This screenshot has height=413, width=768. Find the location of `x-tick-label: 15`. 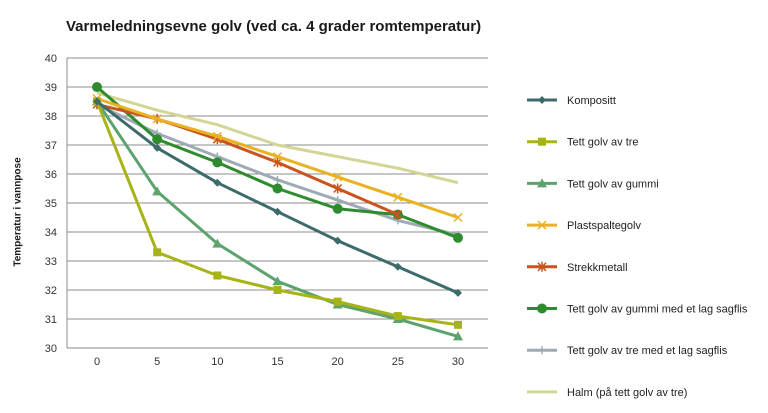

x-tick-label: 15 is located at coordinates (277, 362).